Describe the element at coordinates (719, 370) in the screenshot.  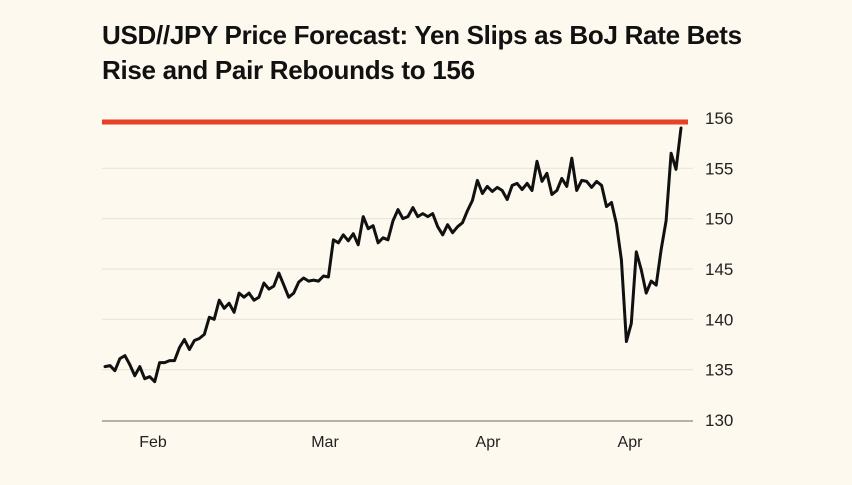
I see `y-tick-label: 135` at that location.